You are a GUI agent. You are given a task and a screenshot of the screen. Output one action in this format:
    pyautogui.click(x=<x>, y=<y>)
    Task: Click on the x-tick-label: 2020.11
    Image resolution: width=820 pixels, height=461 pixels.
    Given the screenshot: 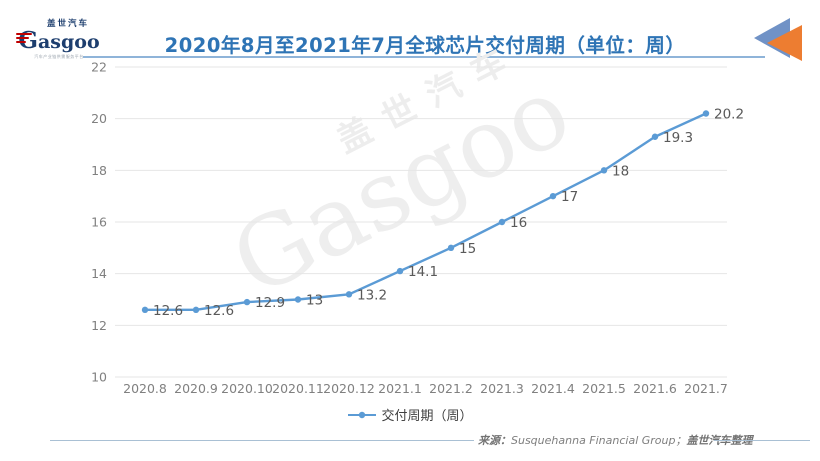 What is the action you would take?
    pyautogui.click(x=298, y=388)
    